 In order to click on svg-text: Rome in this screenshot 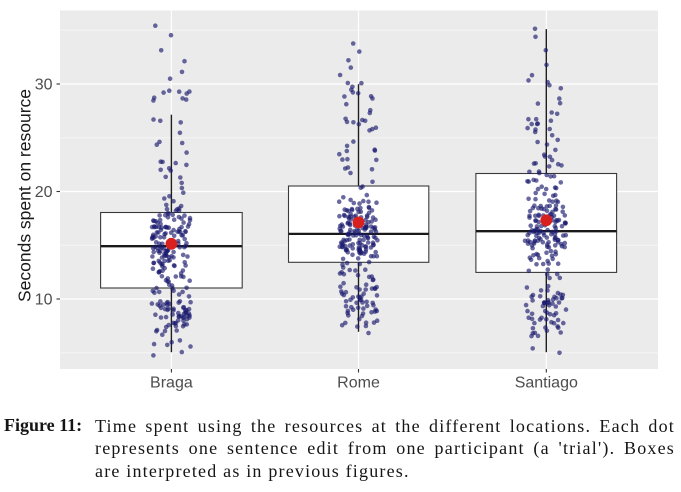, I will do `click(358, 383)`.